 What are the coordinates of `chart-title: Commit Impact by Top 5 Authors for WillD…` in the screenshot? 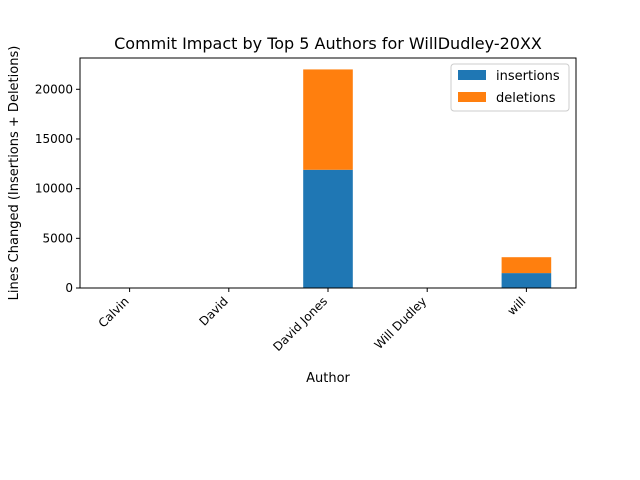 It's located at (328, 43).